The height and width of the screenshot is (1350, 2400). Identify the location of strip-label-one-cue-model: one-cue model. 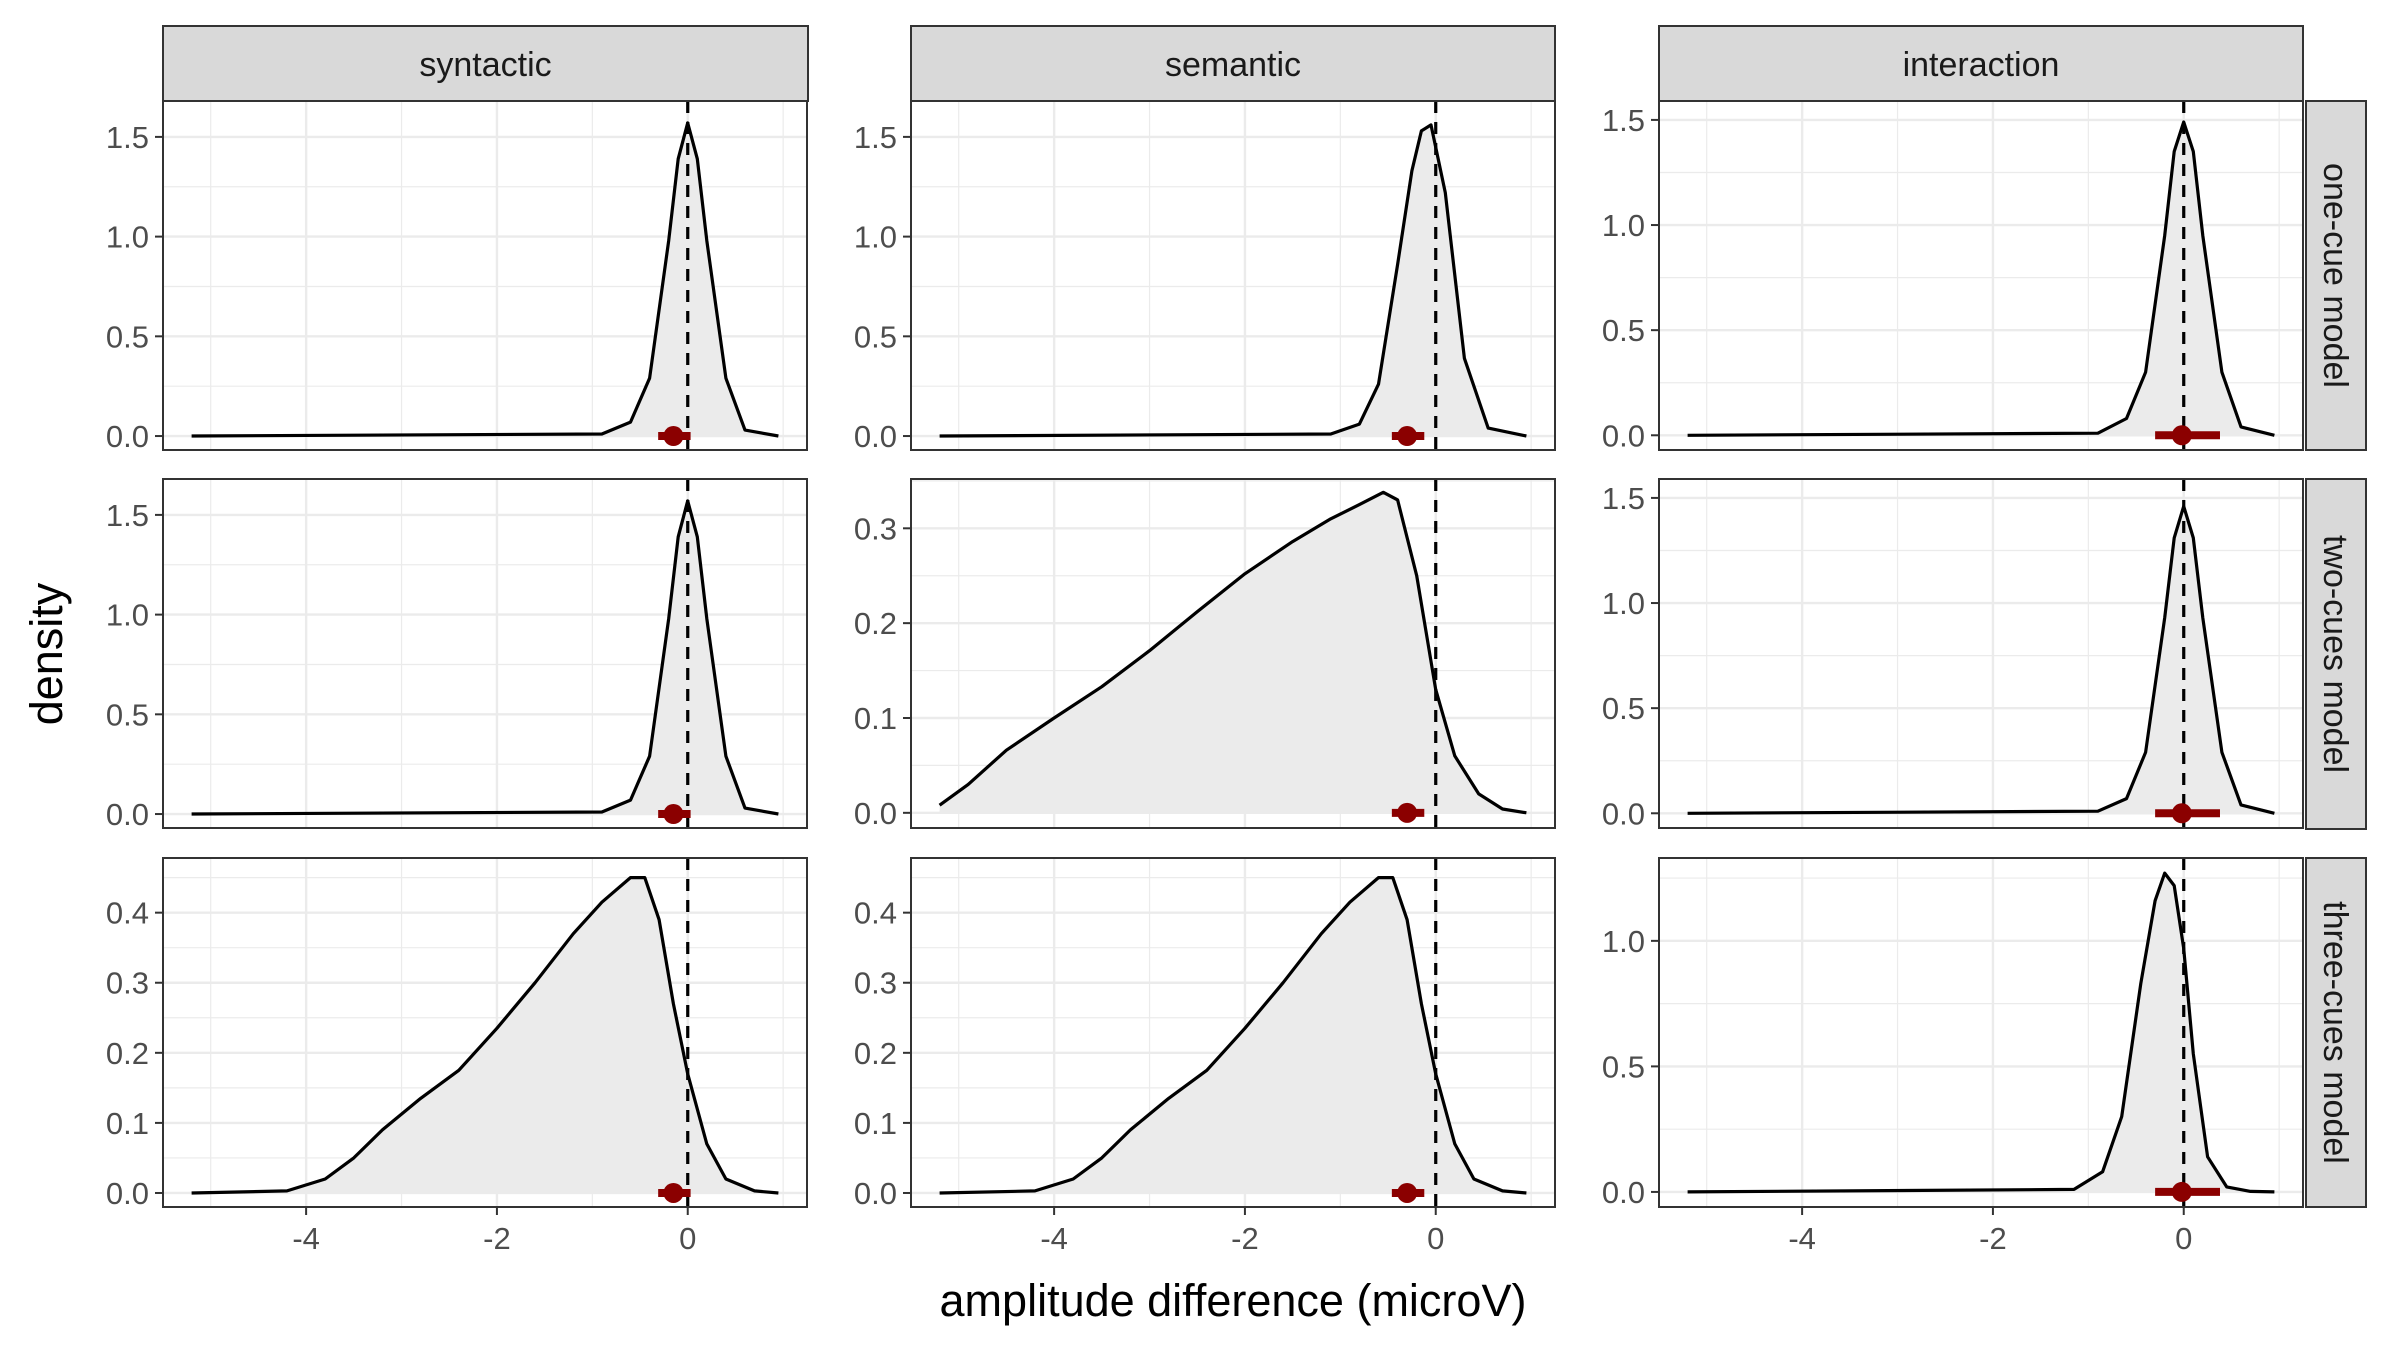
(2335, 275).